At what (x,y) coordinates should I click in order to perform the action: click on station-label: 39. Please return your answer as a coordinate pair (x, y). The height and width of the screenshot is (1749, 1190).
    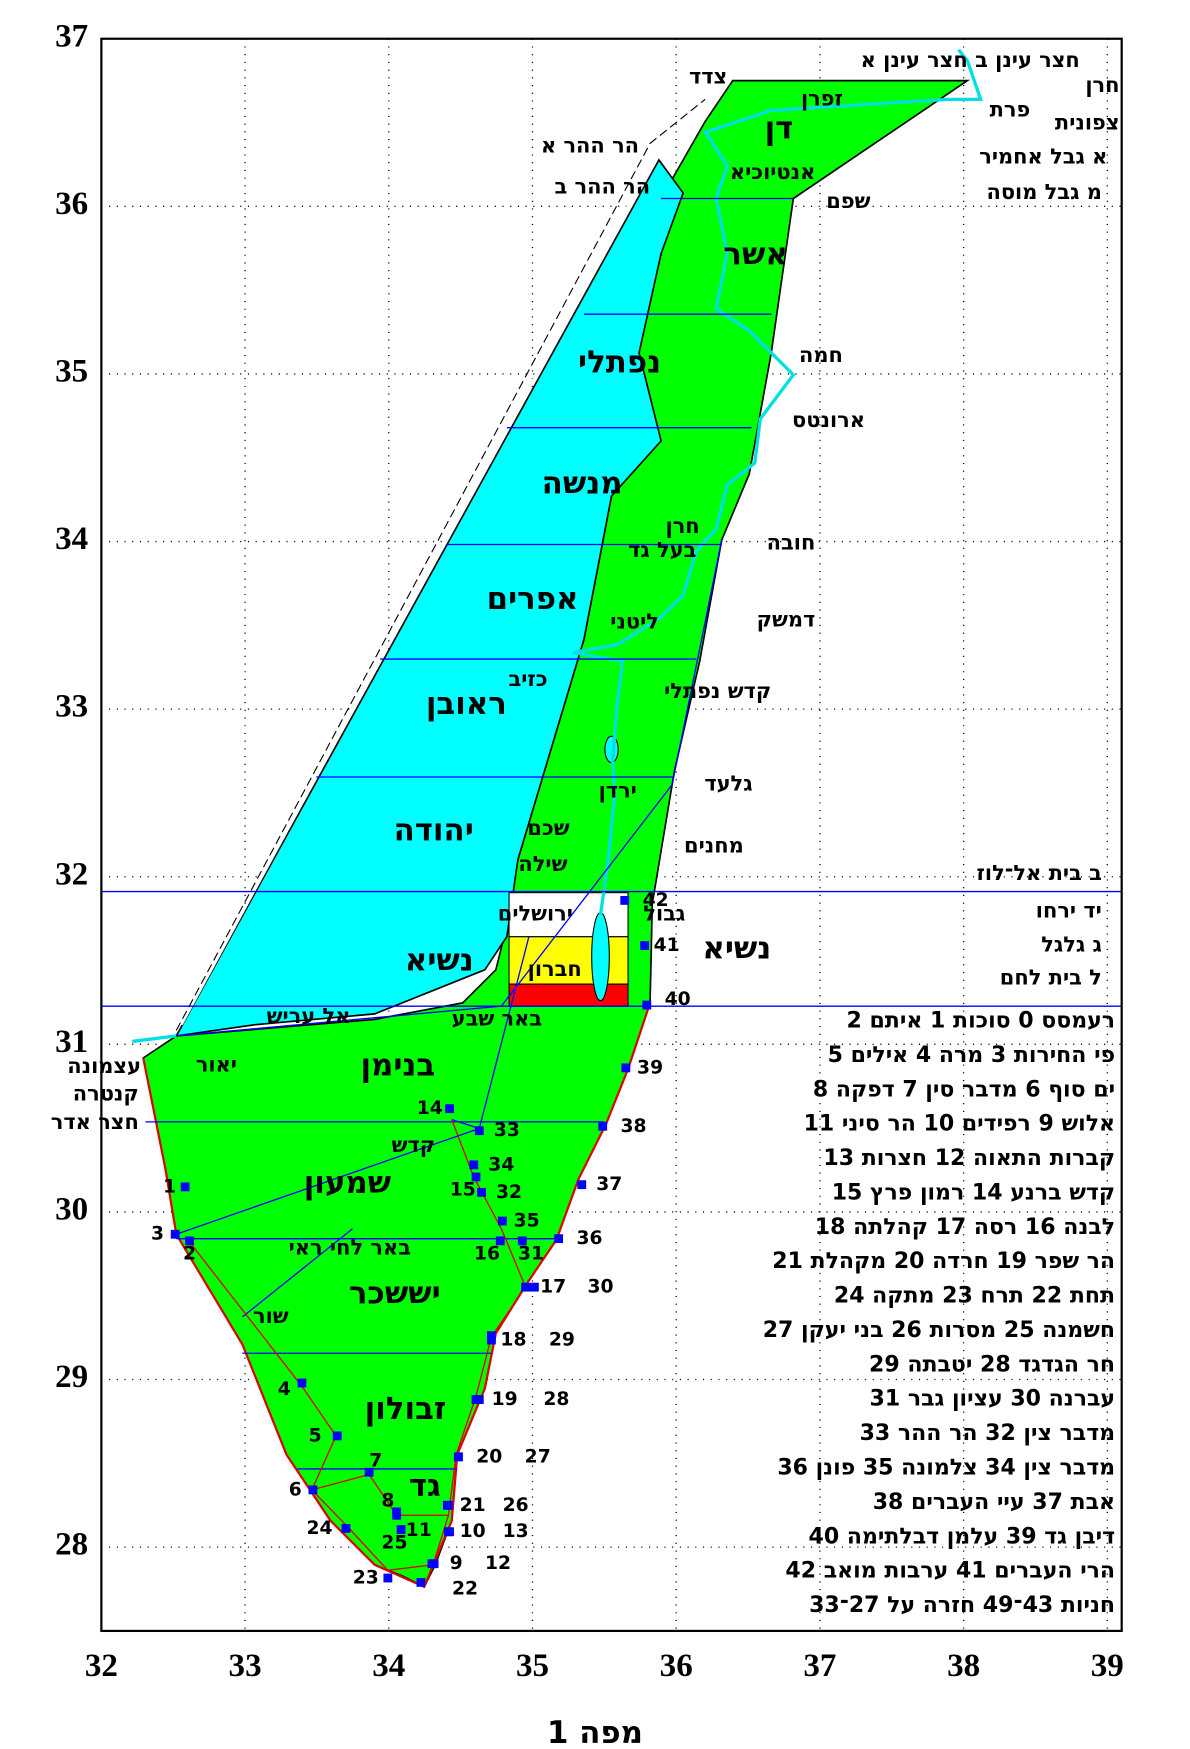
    Looking at the image, I should click on (650, 1067).